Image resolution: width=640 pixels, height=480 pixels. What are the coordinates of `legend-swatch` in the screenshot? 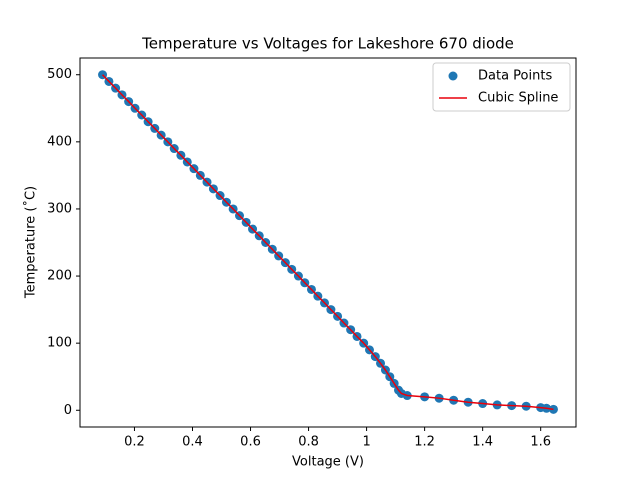 It's located at (453, 76).